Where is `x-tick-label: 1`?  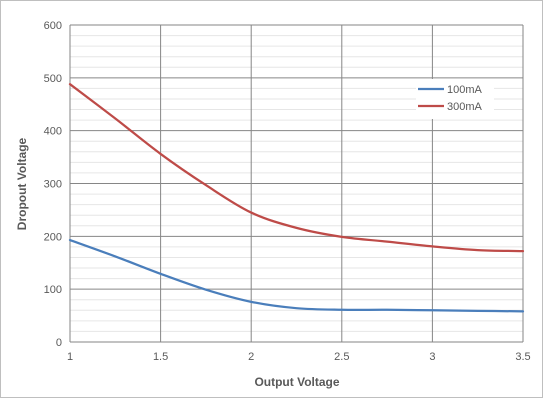
x-tick-label: 1 is located at coordinates (70, 357).